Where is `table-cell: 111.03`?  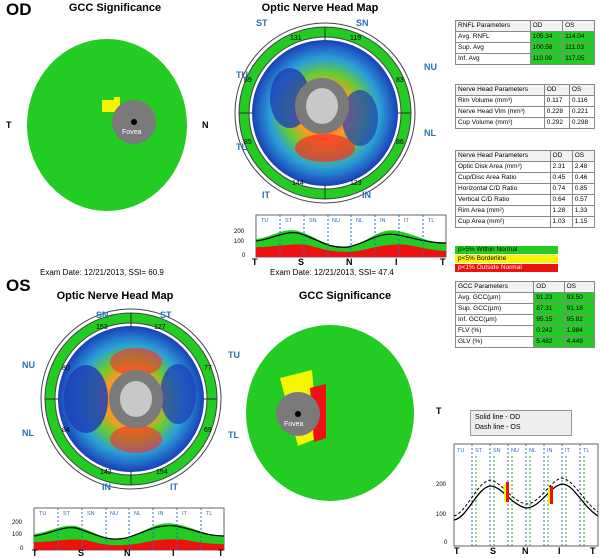 table-cell: 111.03 is located at coordinates (578, 48).